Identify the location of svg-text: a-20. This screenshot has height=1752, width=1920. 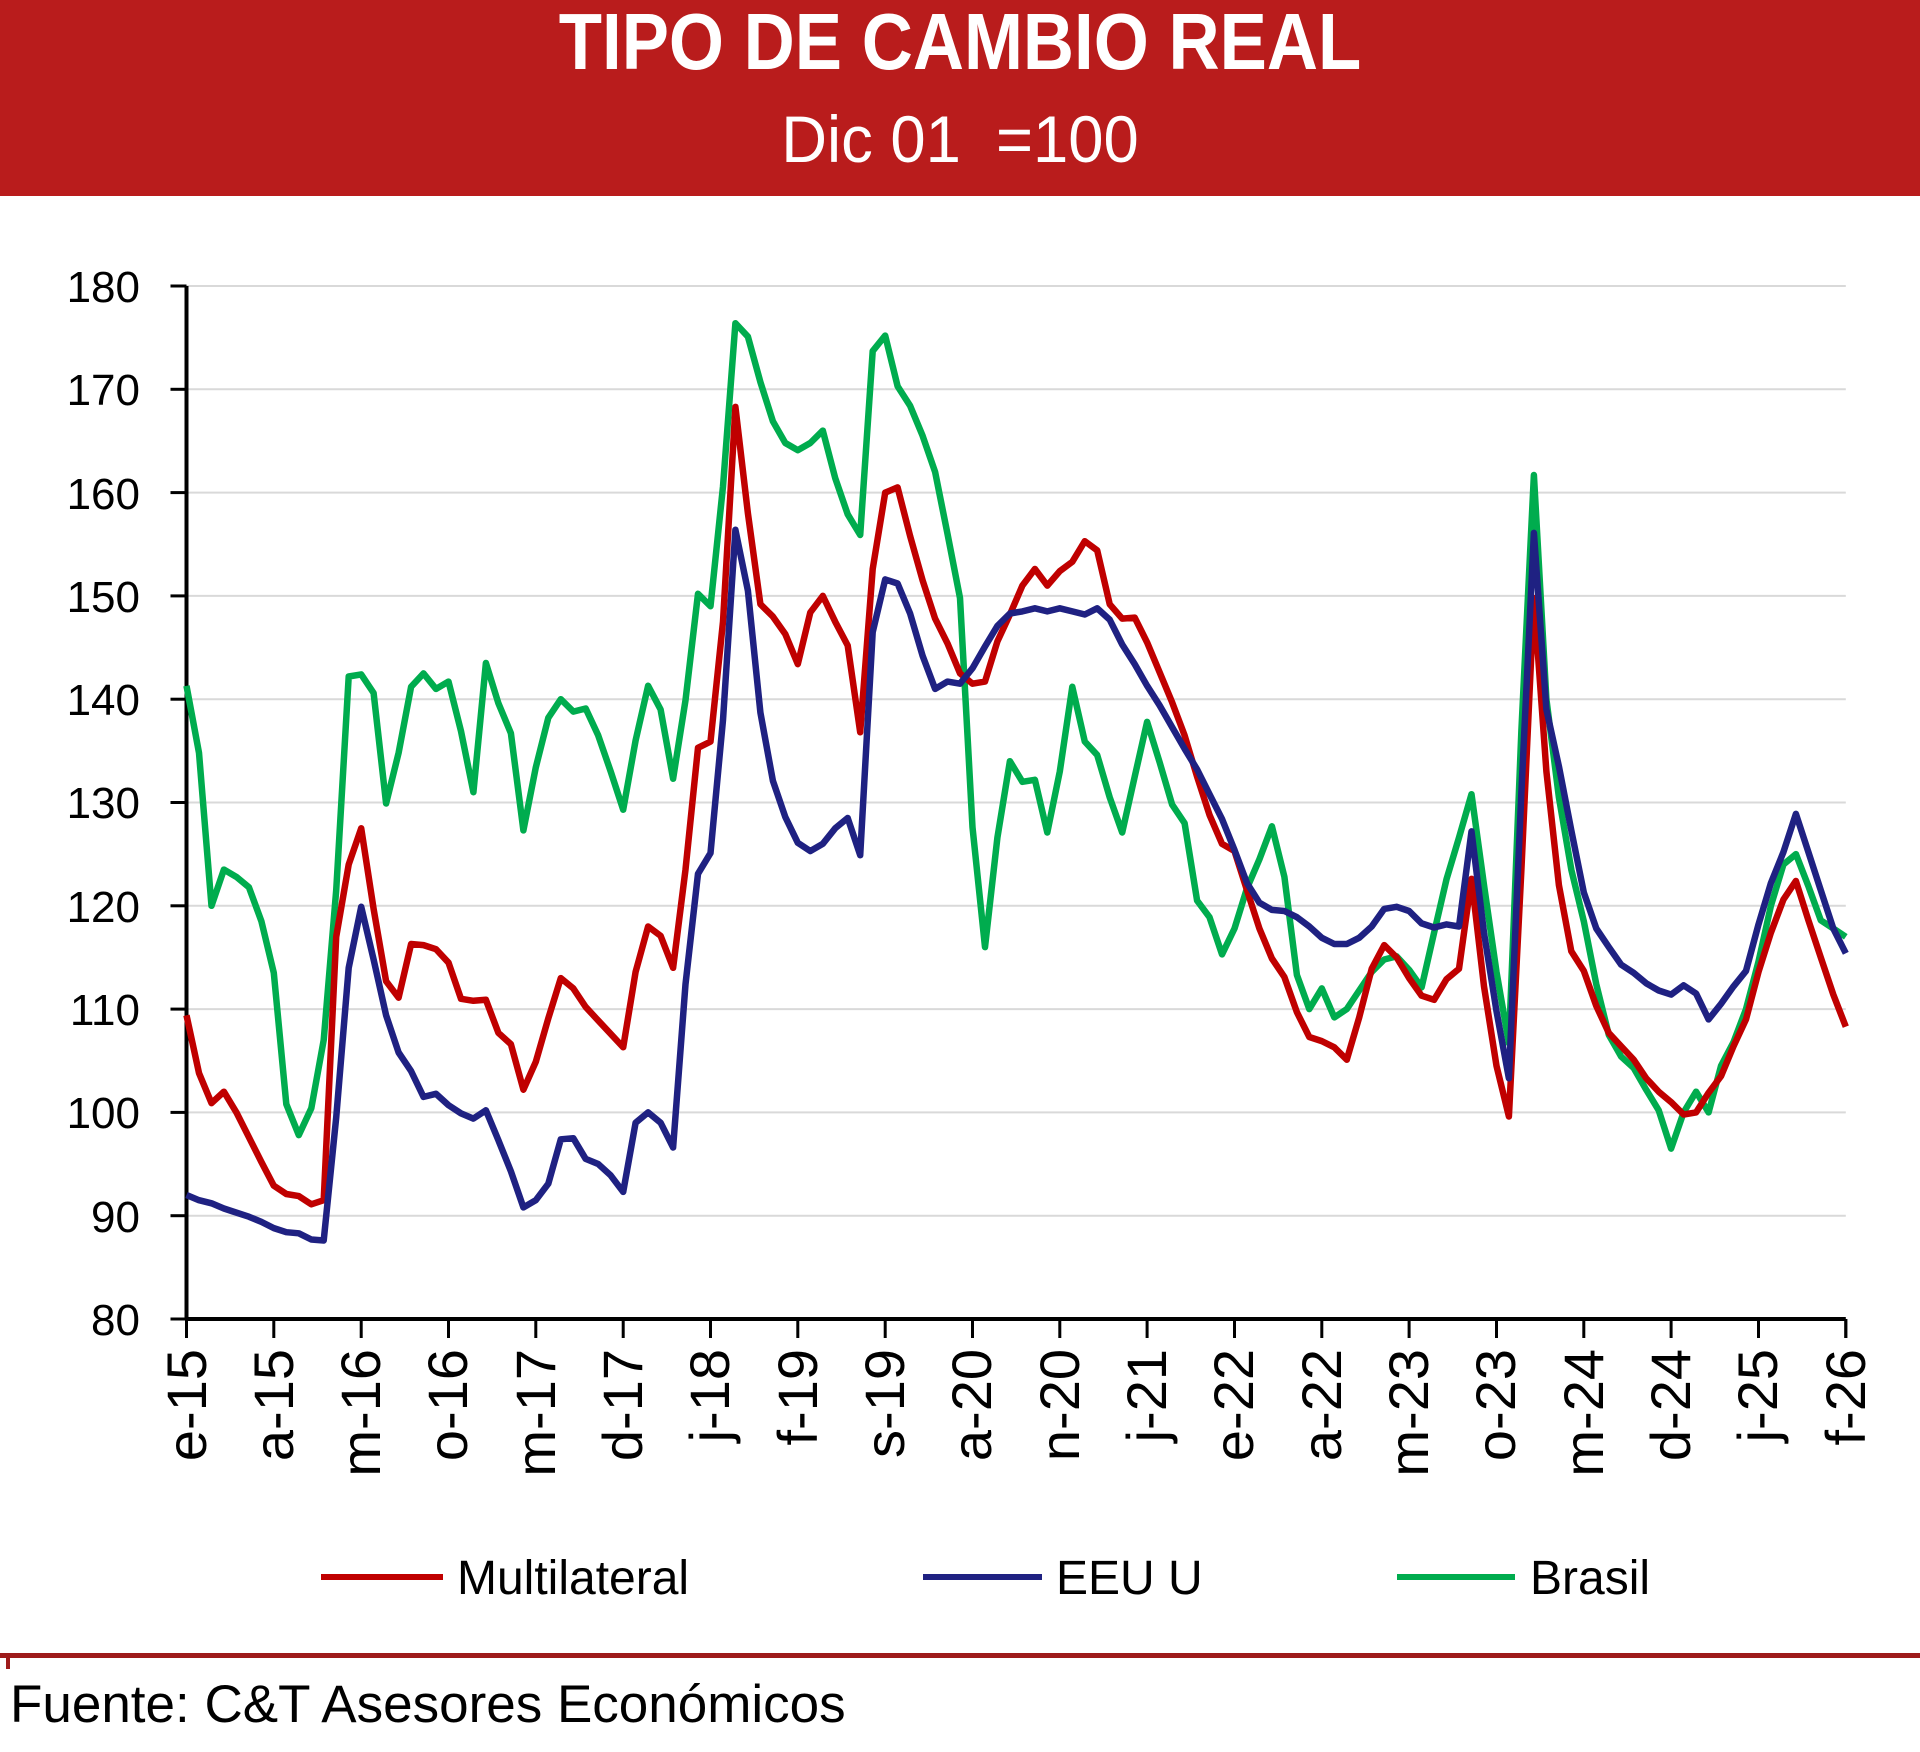
(971, 1405).